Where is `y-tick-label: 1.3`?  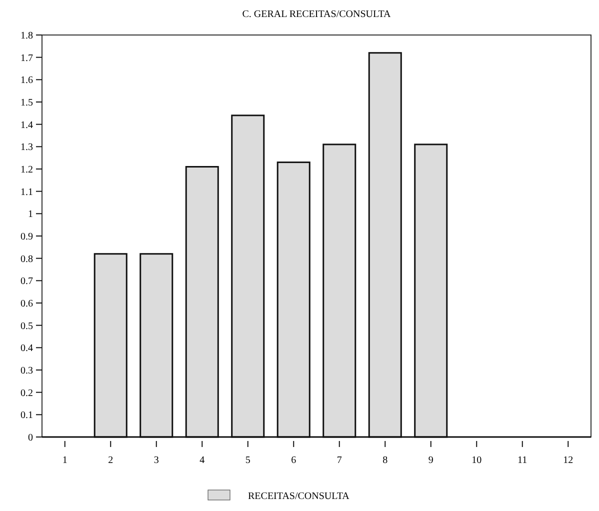 y-tick-label: 1.3 is located at coordinates (26, 148).